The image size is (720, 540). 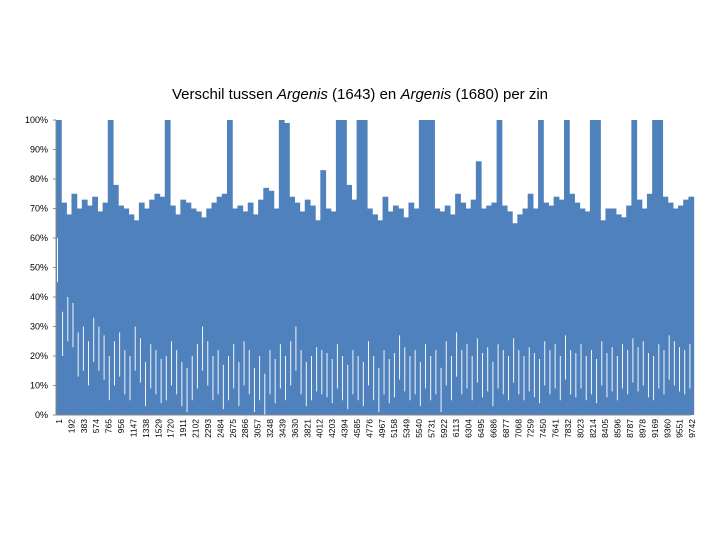 I want to click on x-tick-label: 4012, so click(x=320, y=428).